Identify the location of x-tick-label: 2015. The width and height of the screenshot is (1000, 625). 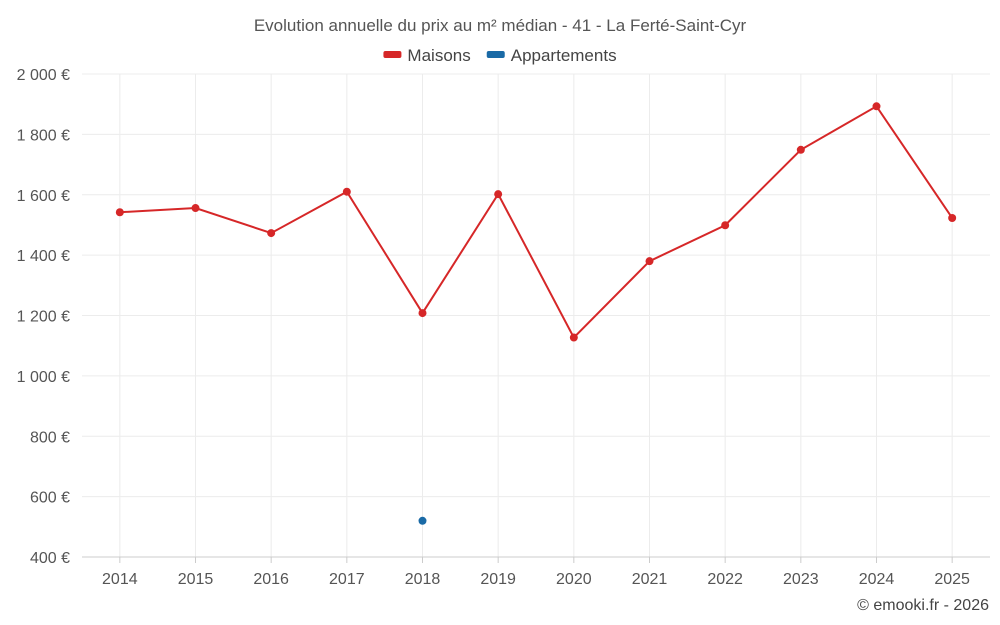
(196, 579).